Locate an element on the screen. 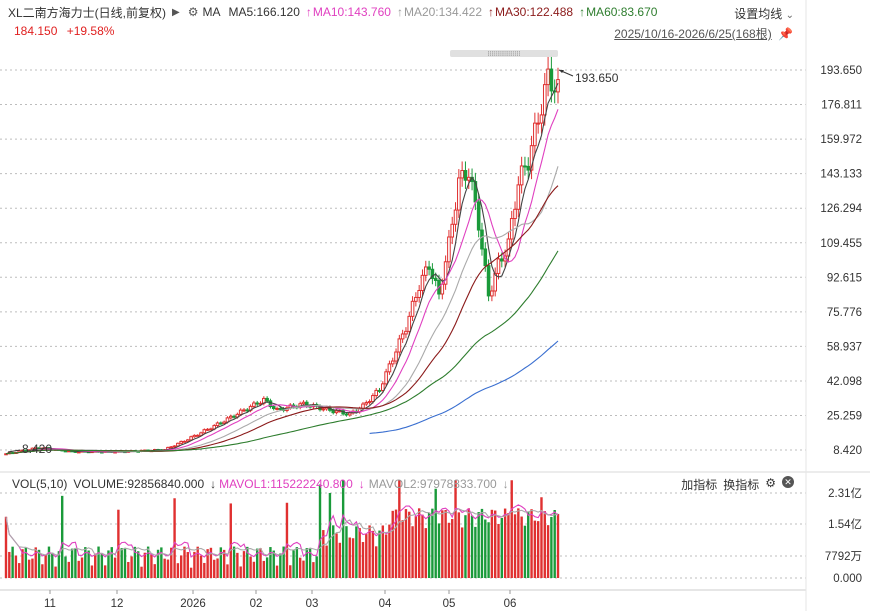  volume-axis: 2.31亿 1.54亿 7792万 0.000 is located at coordinates (843, 536).